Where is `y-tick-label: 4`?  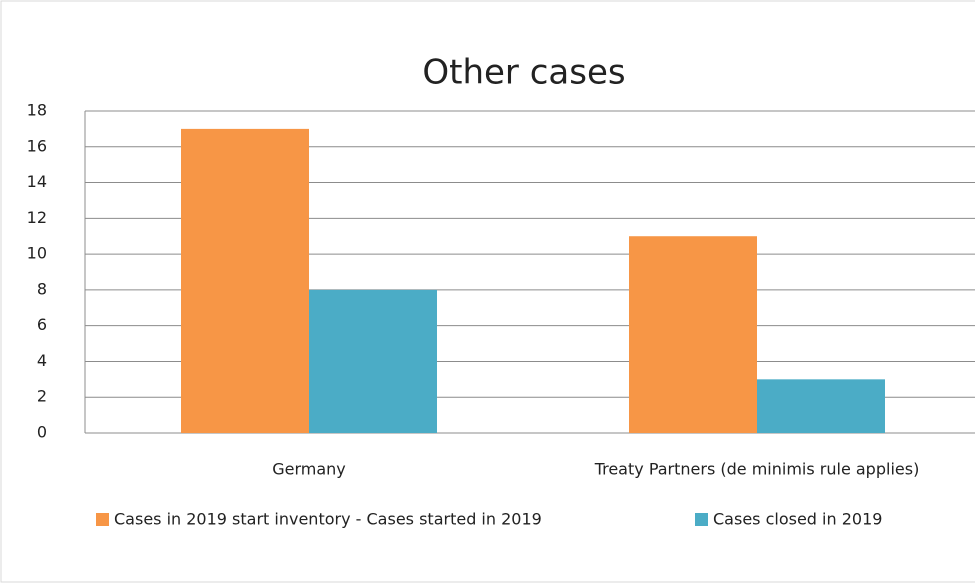
y-tick-label: 4 is located at coordinates (42, 360).